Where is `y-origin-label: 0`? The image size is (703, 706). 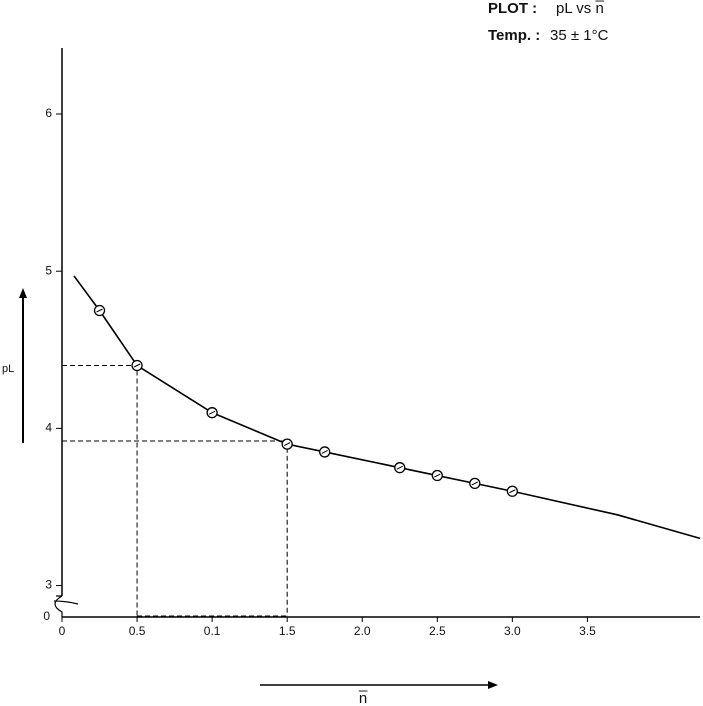 y-origin-label: 0 is located at coordinates (46, 616).